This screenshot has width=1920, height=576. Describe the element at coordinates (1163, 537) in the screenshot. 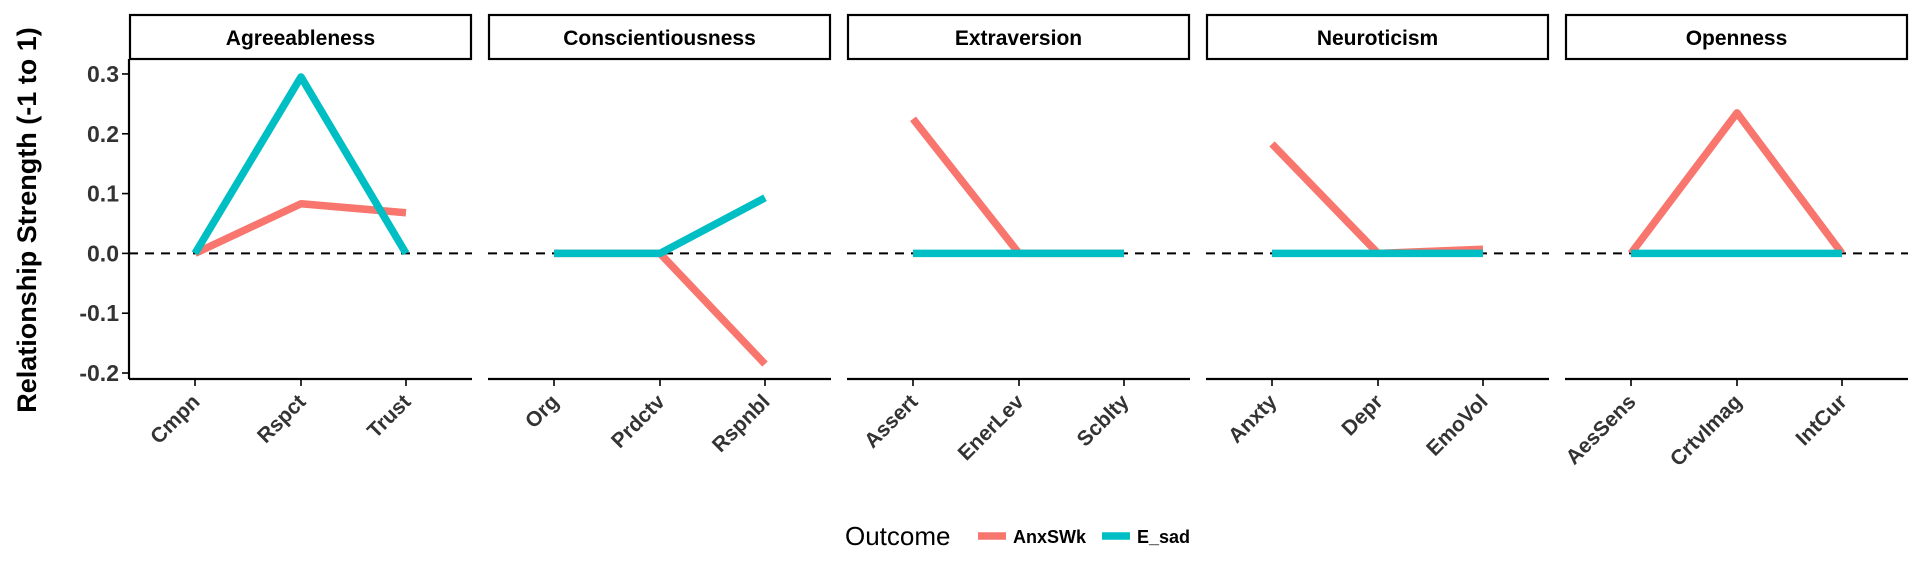

I see `legend-label-e-sad: E_sad` at that location.